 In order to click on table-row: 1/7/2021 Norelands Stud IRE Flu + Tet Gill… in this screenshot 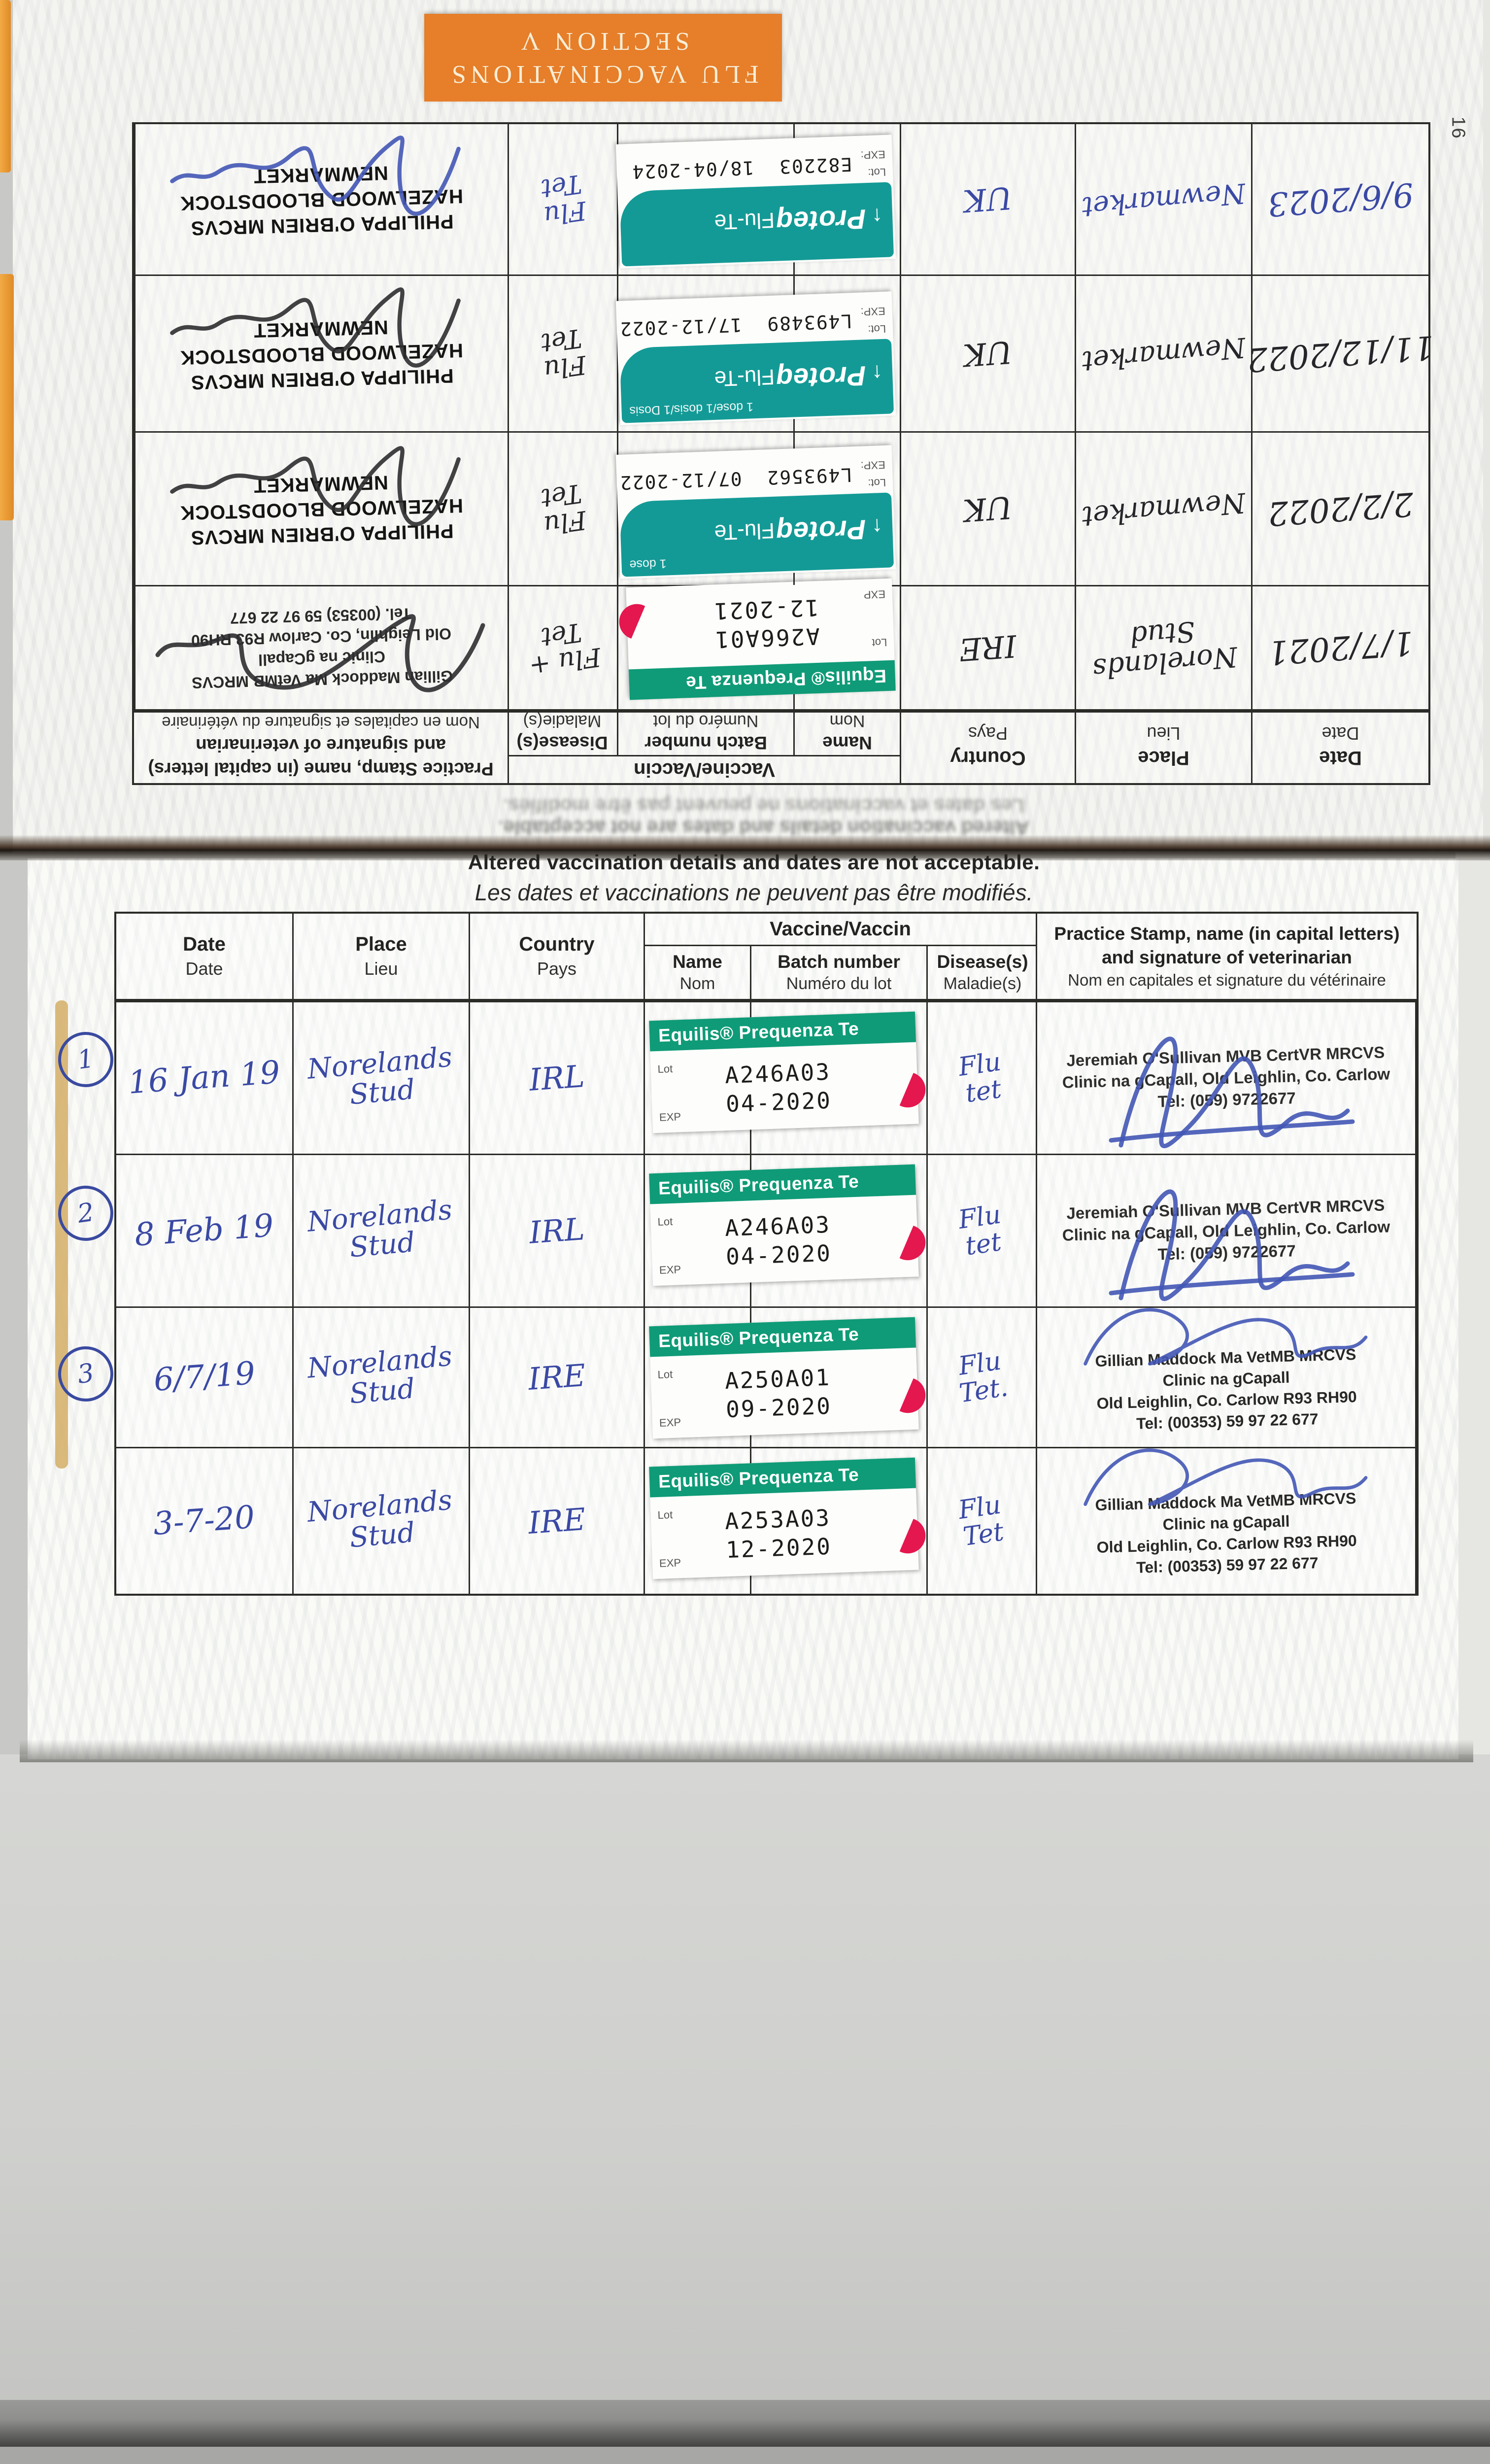, I will do `click(781, 643)`.